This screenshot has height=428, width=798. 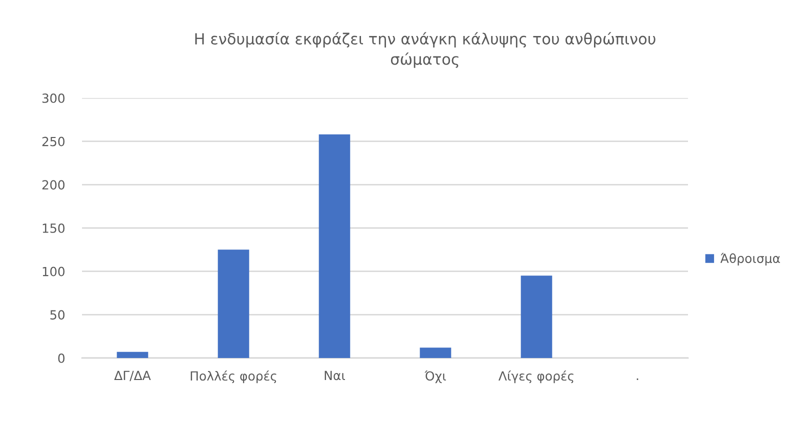 I want to click on y-tick-label: 0, so click(x=61, y=358).